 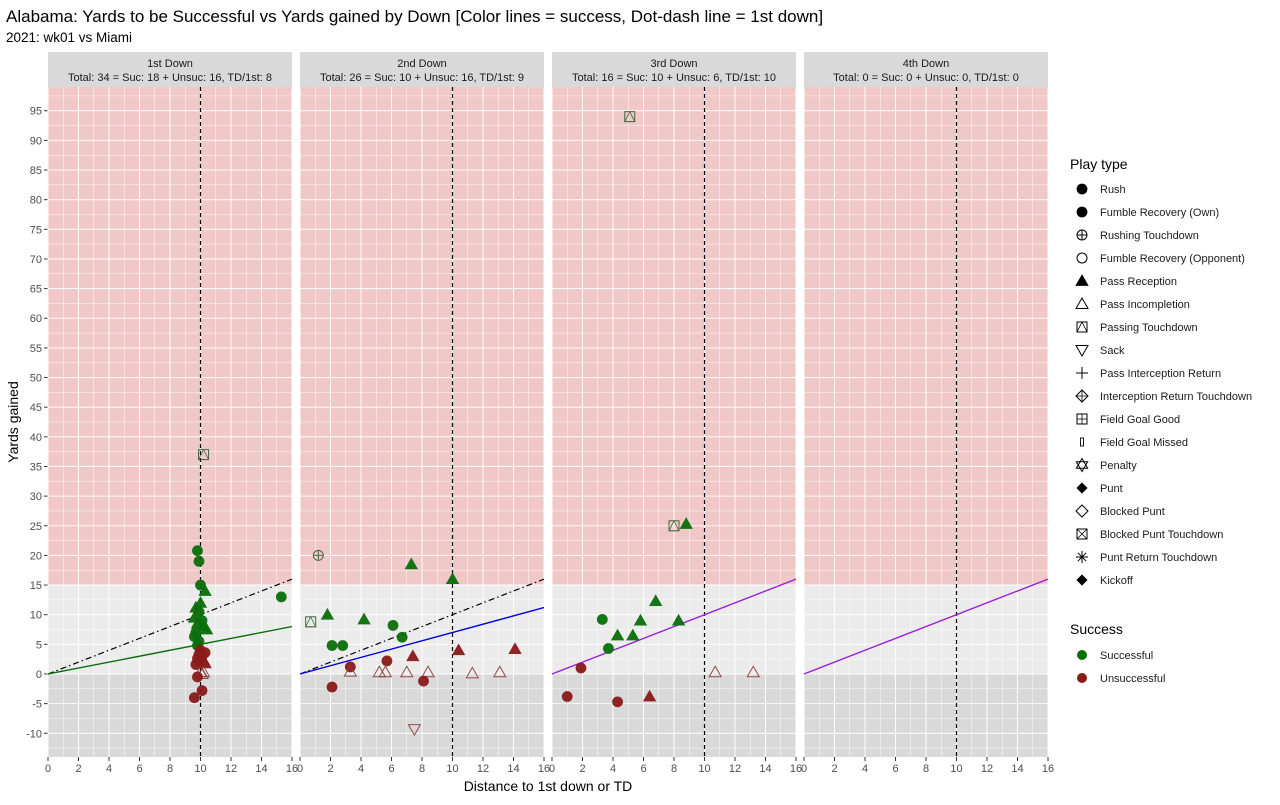 What do you see at coordinates (36, 349) in the screenshot?
I see `y-tick-label: 55` at bounding box center [36, 349].